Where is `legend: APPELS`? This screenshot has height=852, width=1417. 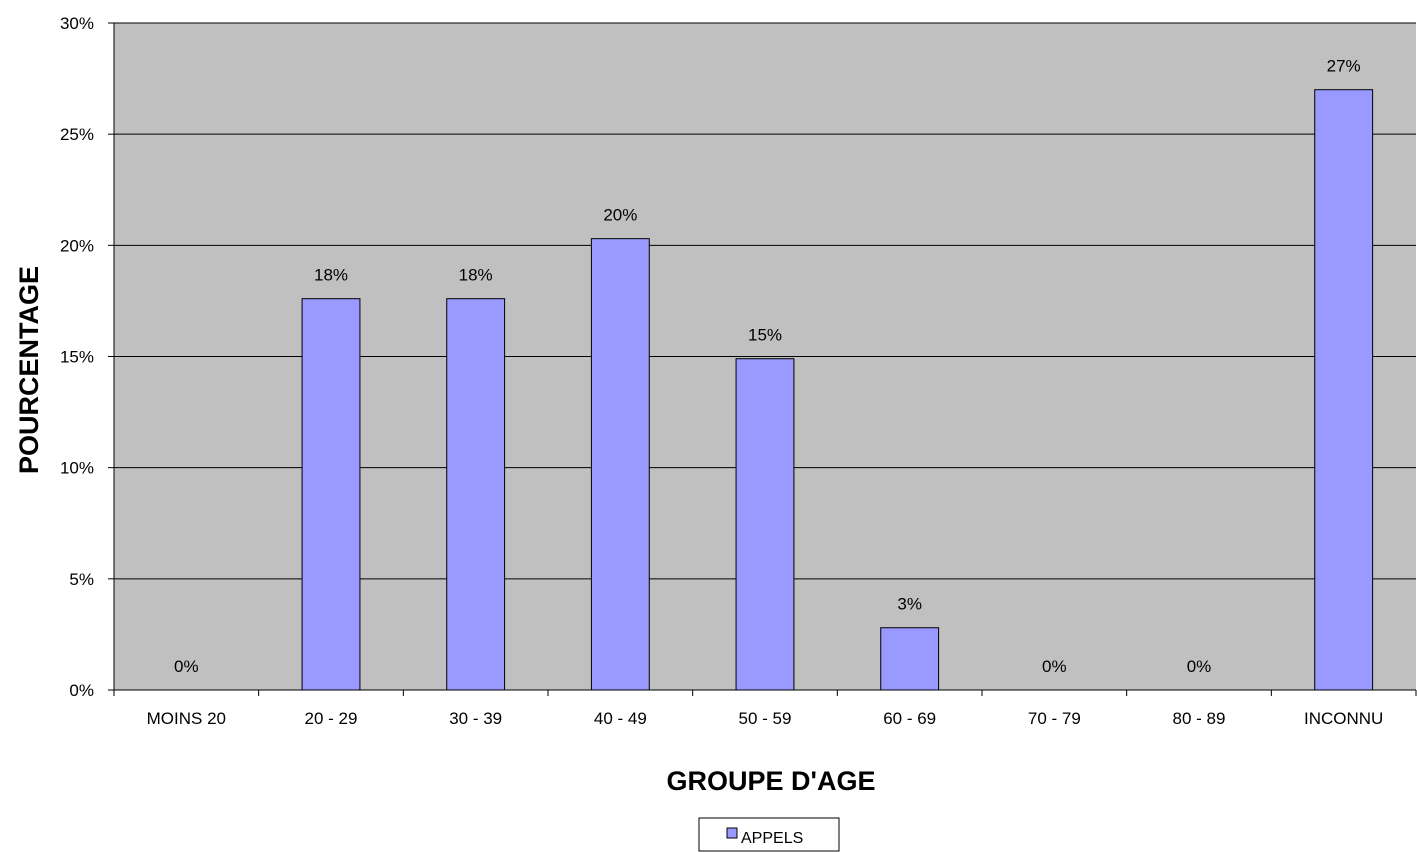
legend: APPELS is located at coordinates (769, 834).